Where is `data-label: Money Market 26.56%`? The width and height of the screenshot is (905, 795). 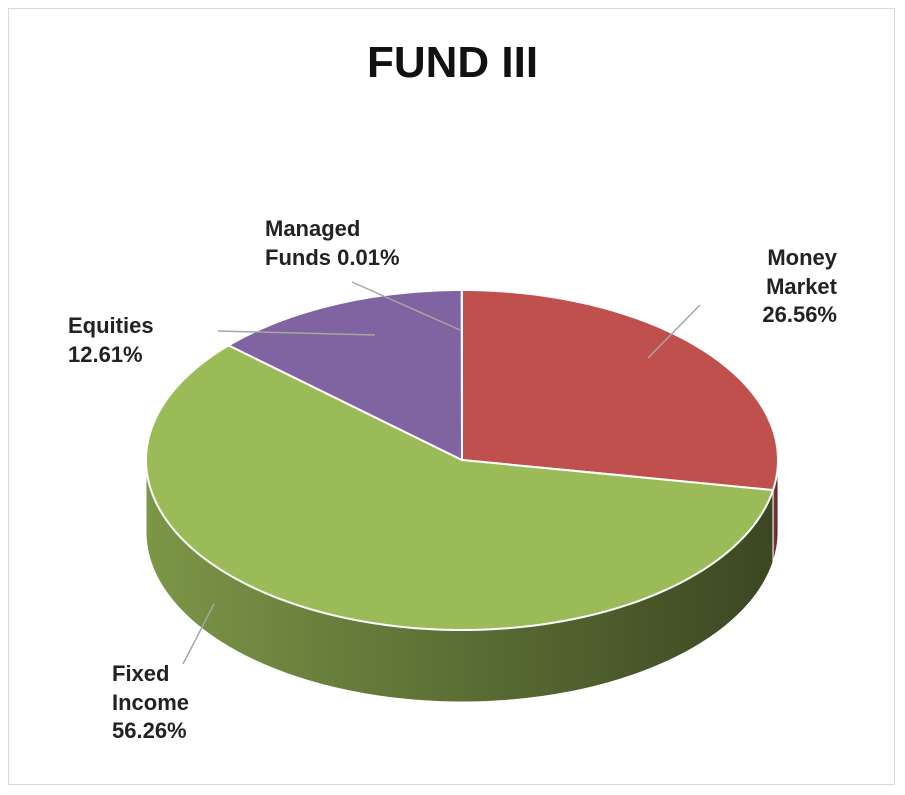
data-label: Money Market 26.56% is located at coordinates (779, 287).